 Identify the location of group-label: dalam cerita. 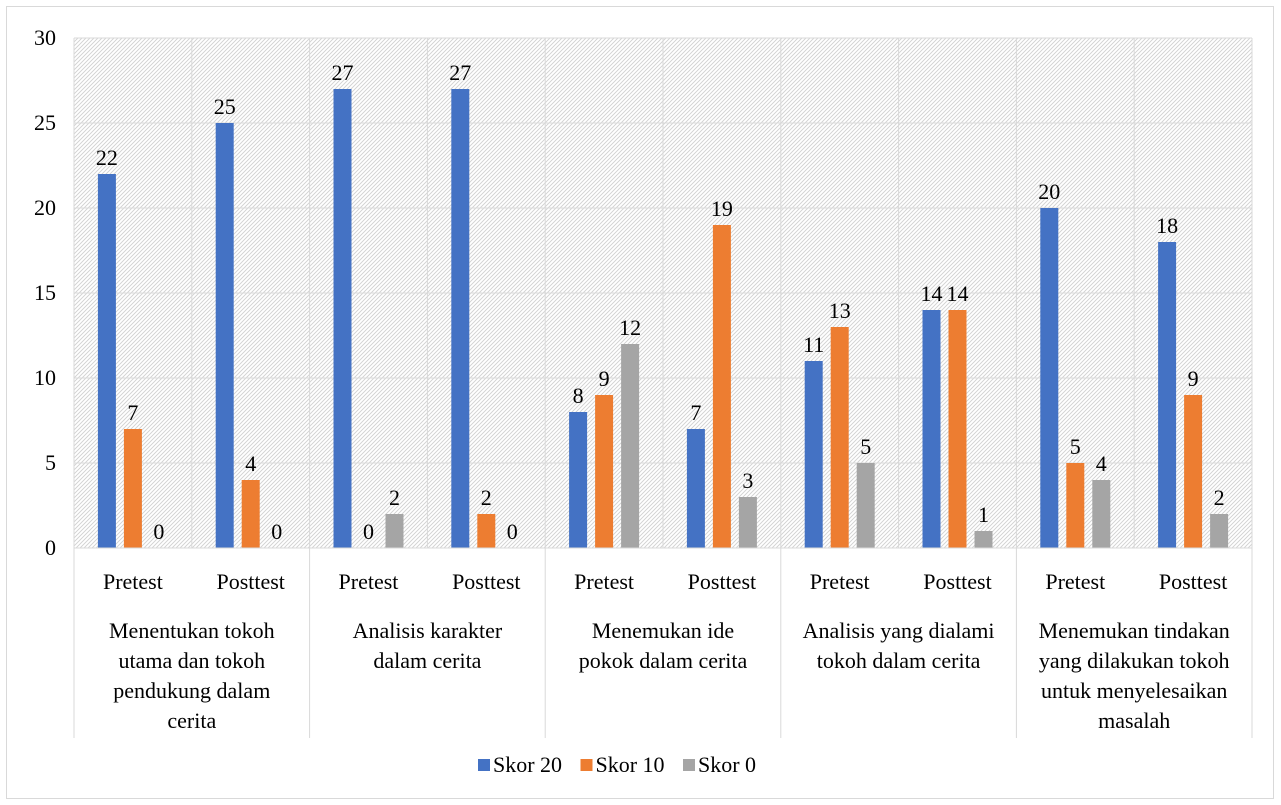
(427, 660).